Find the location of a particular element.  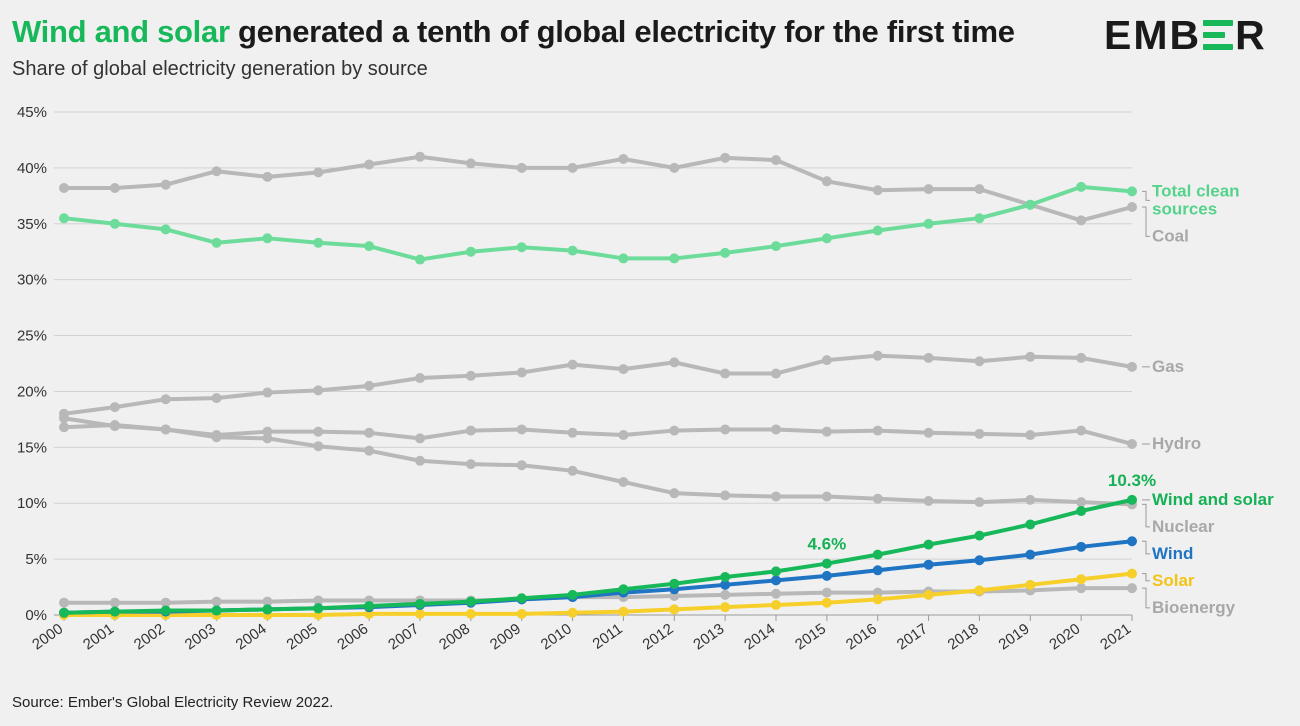

data-point-hydro-2015 is located at coordinates (826, 431).